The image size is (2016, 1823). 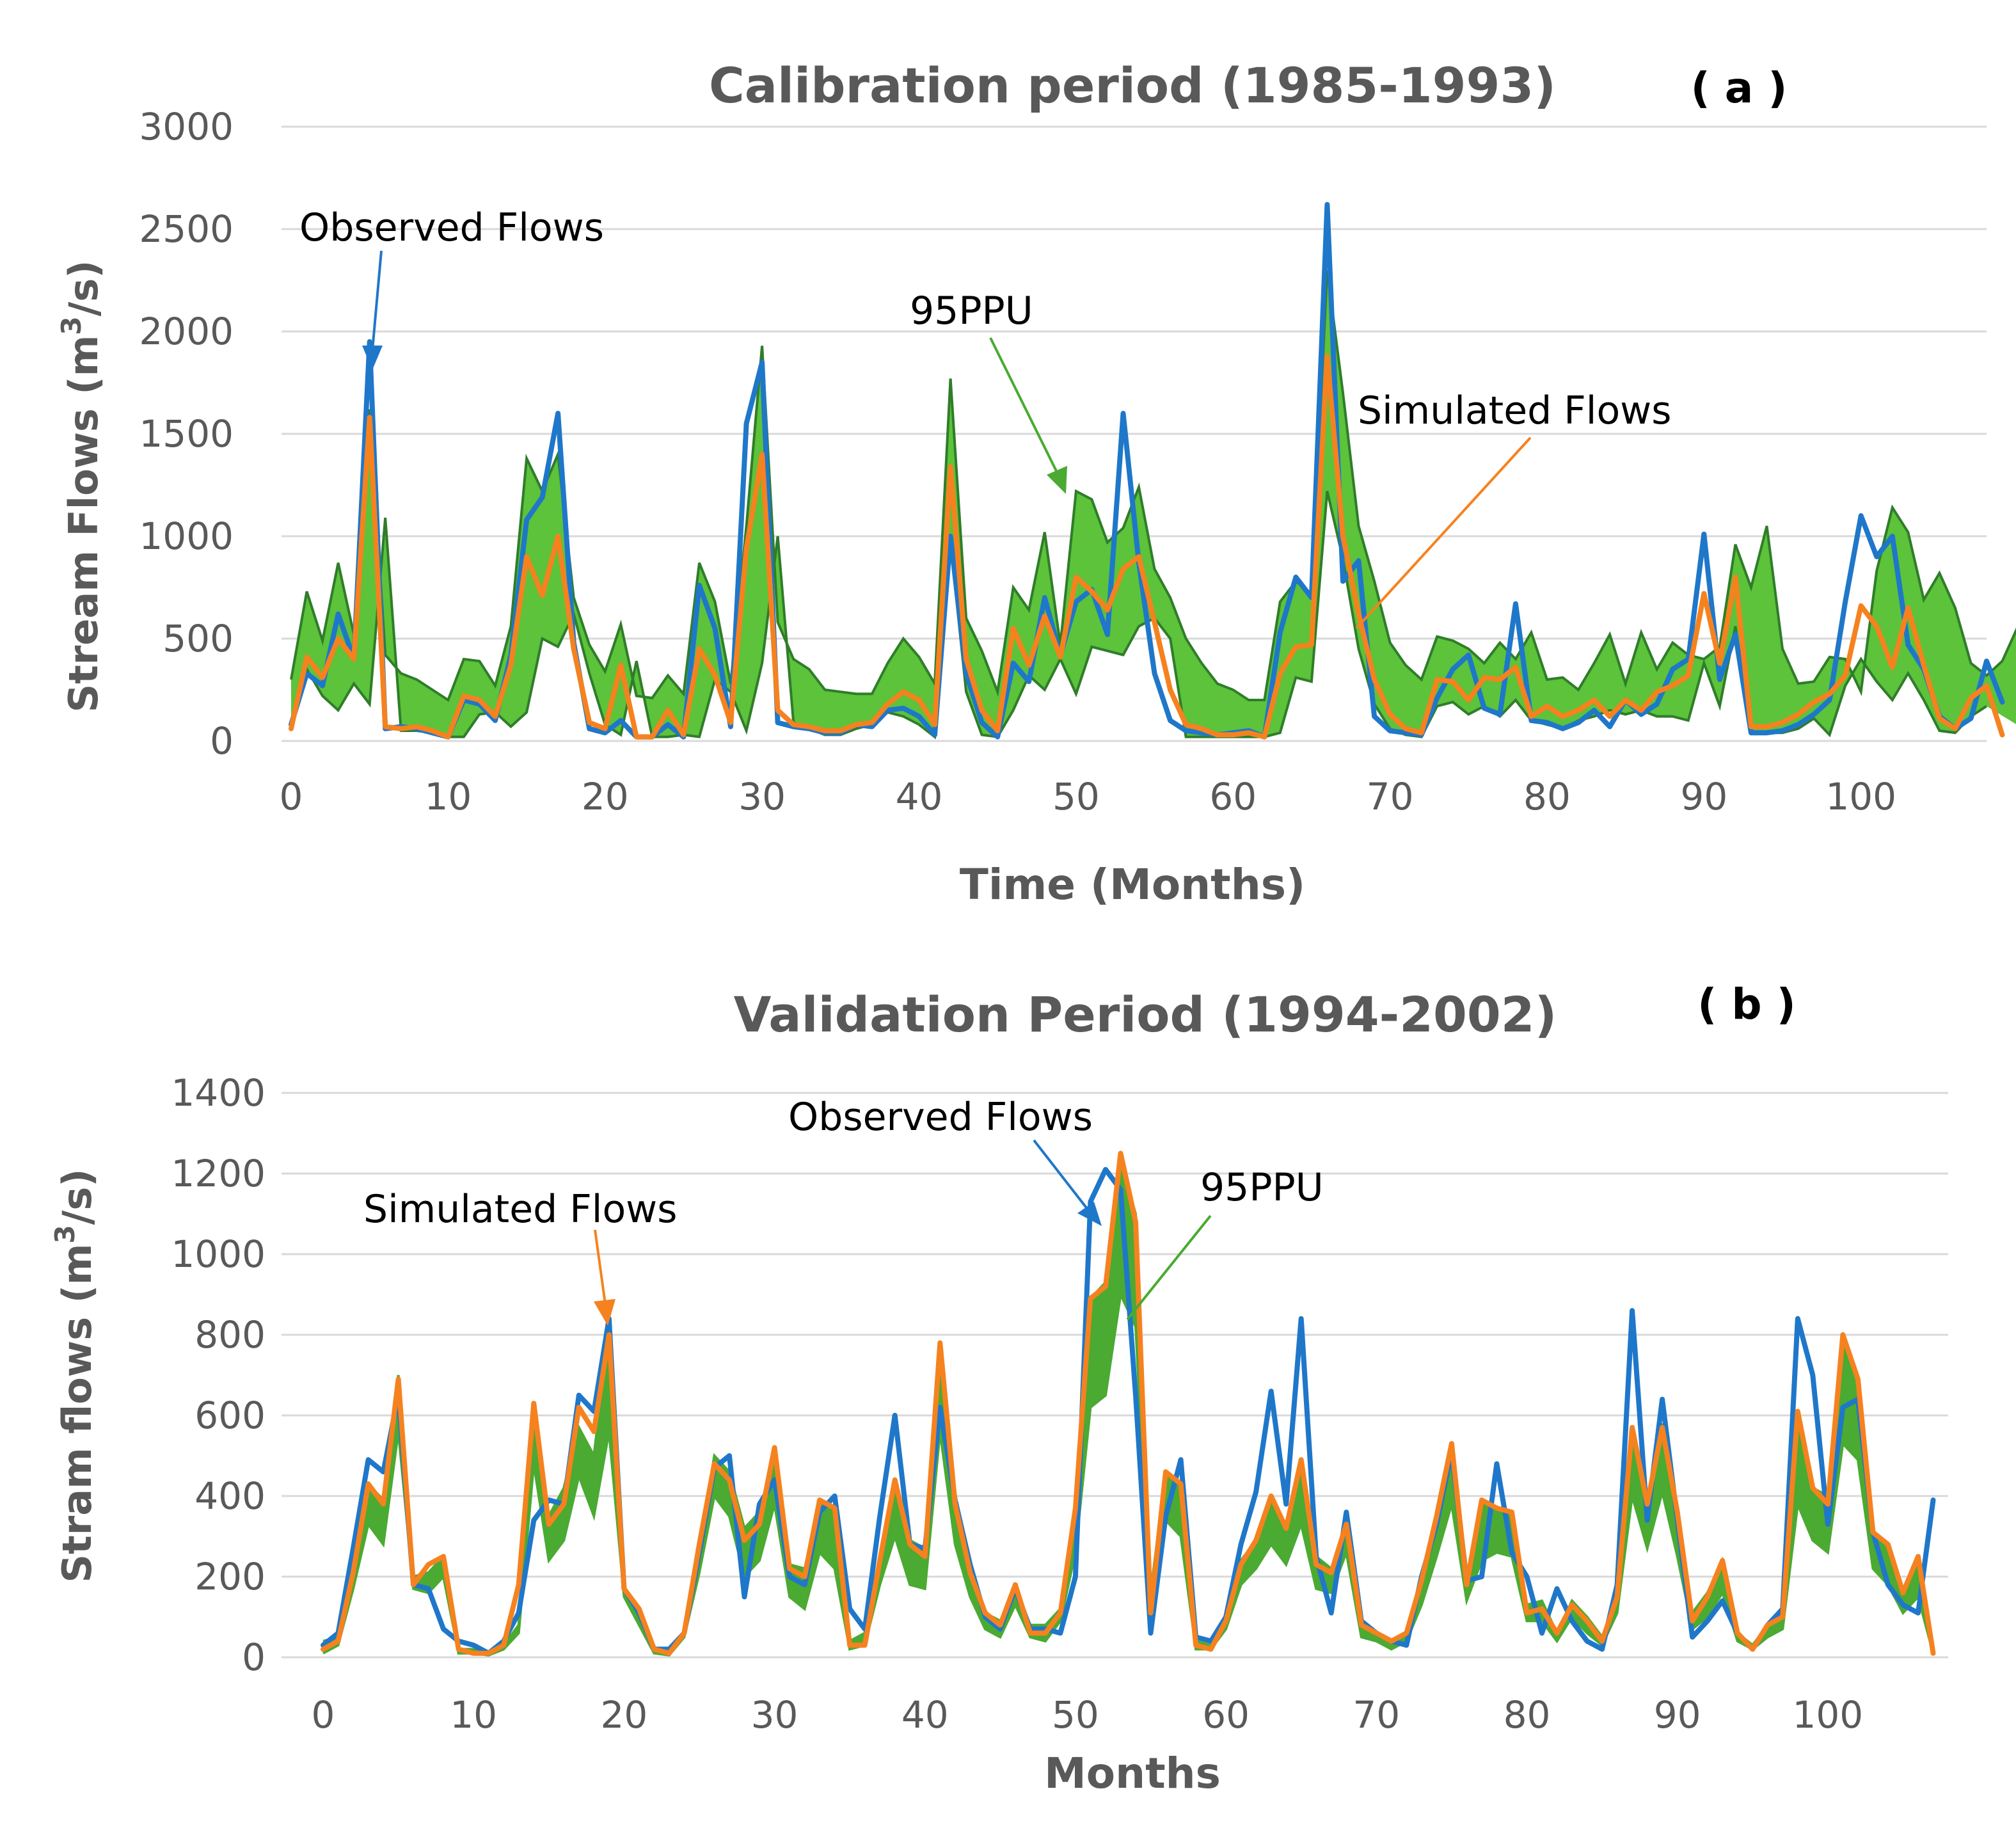 I want to click on chart-b-y-tick-label: 400, so click(x=230, y=1496).